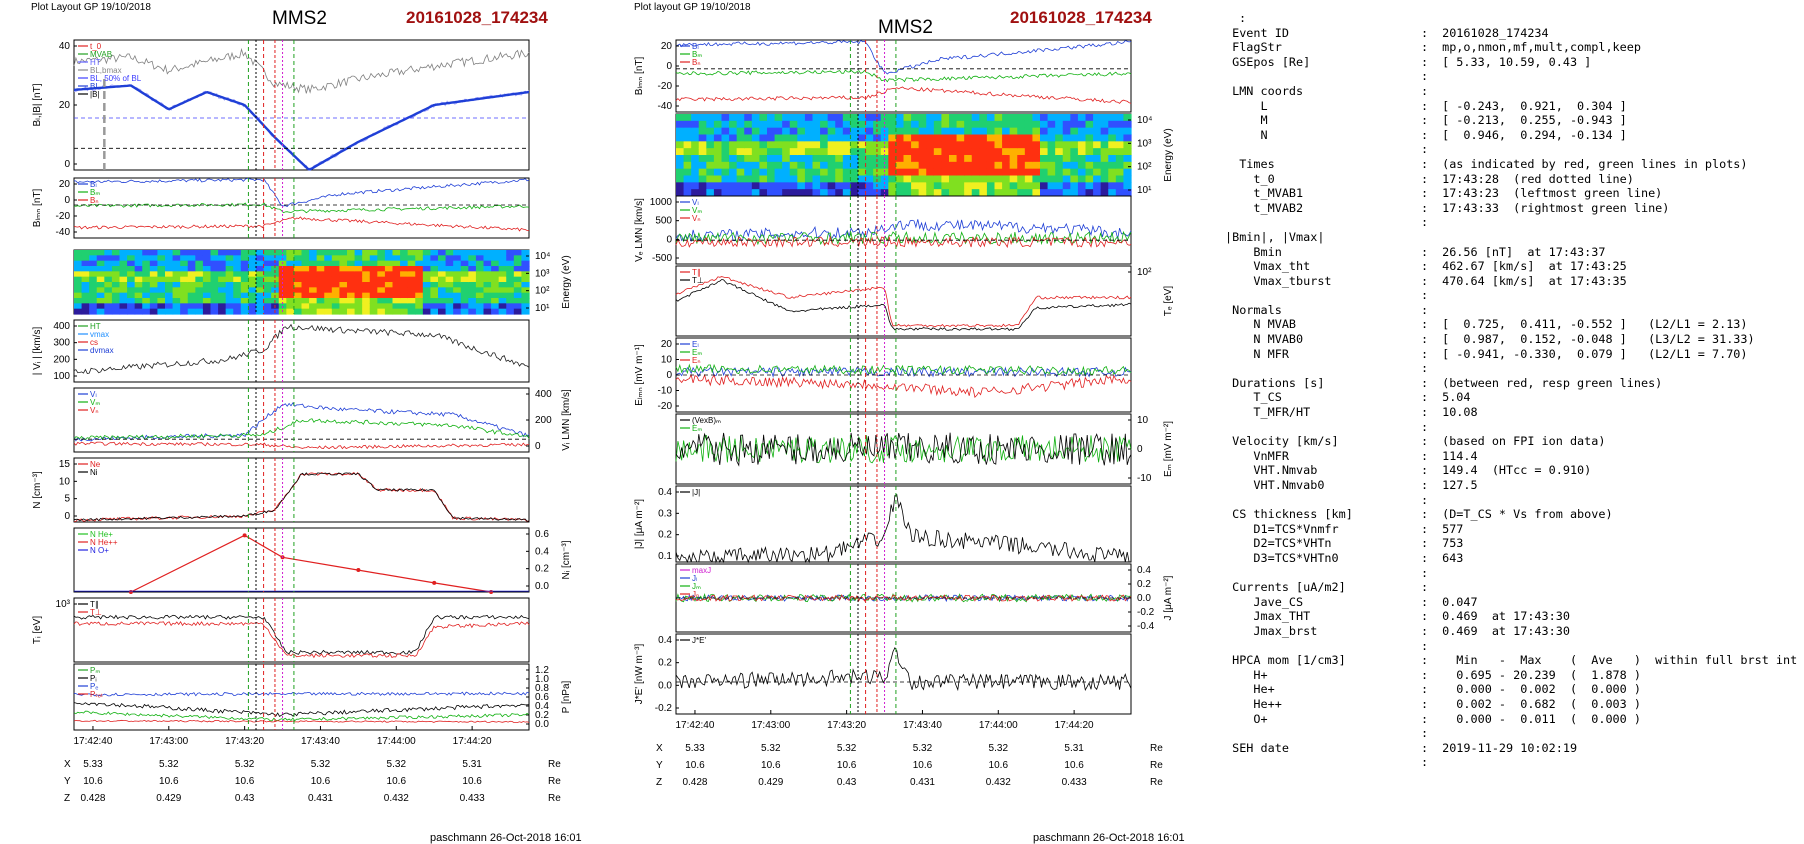 The width and height of the screenshot is (1804, 844). Describe the element at coordinates (299, 18) in the screenshot. I see `left-spacecraft-title: MMS2` at that location.